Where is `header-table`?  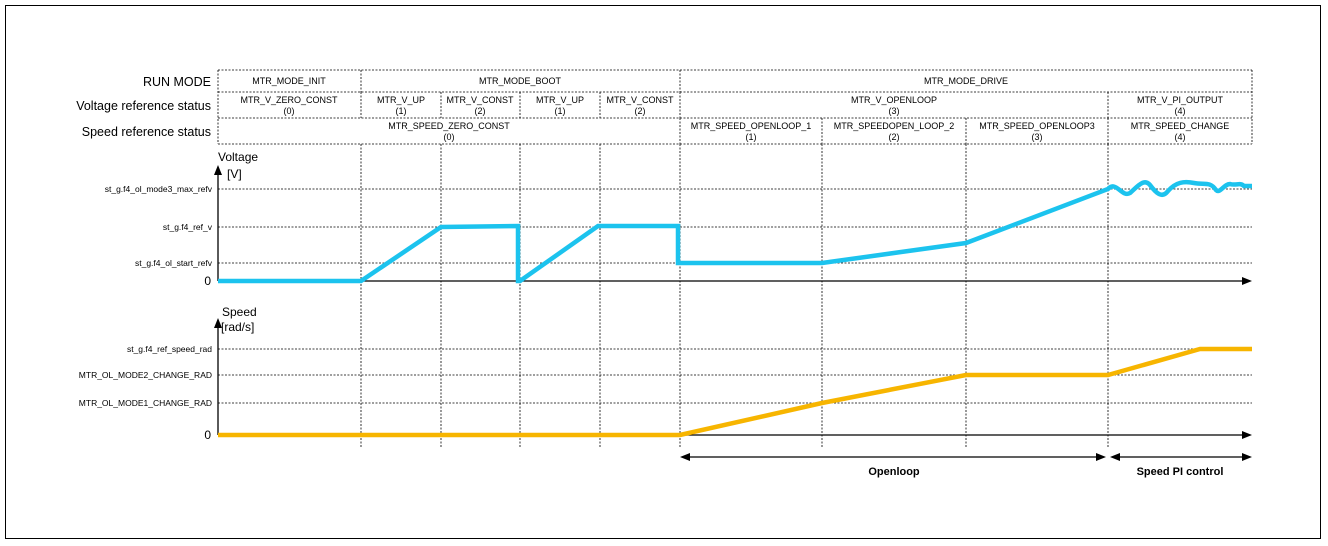 header-table is located at coordinates (735, 107).